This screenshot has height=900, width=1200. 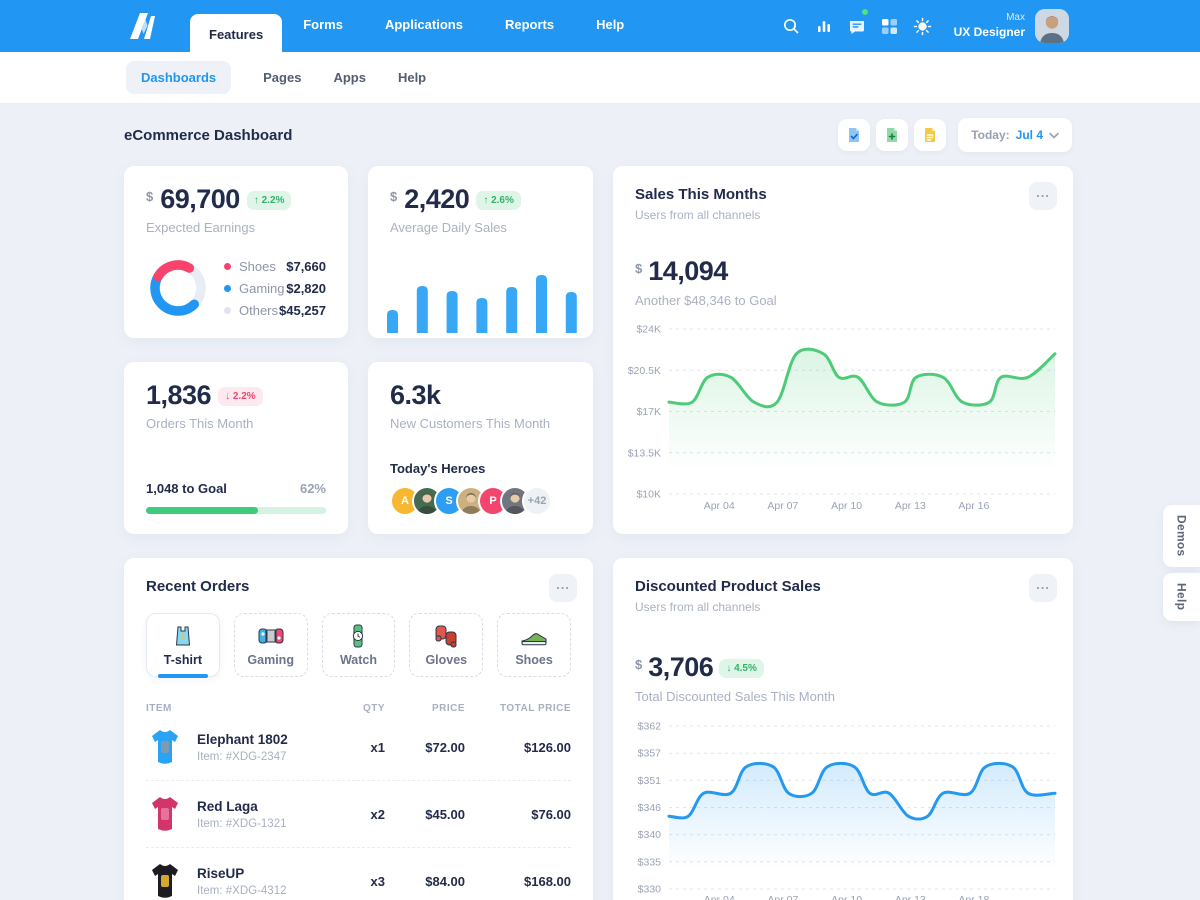 What do you see at coordinates (349, 77) in the screenshot?
I see `subnav-item-apps: Apps` at bounding box center [349, 77].